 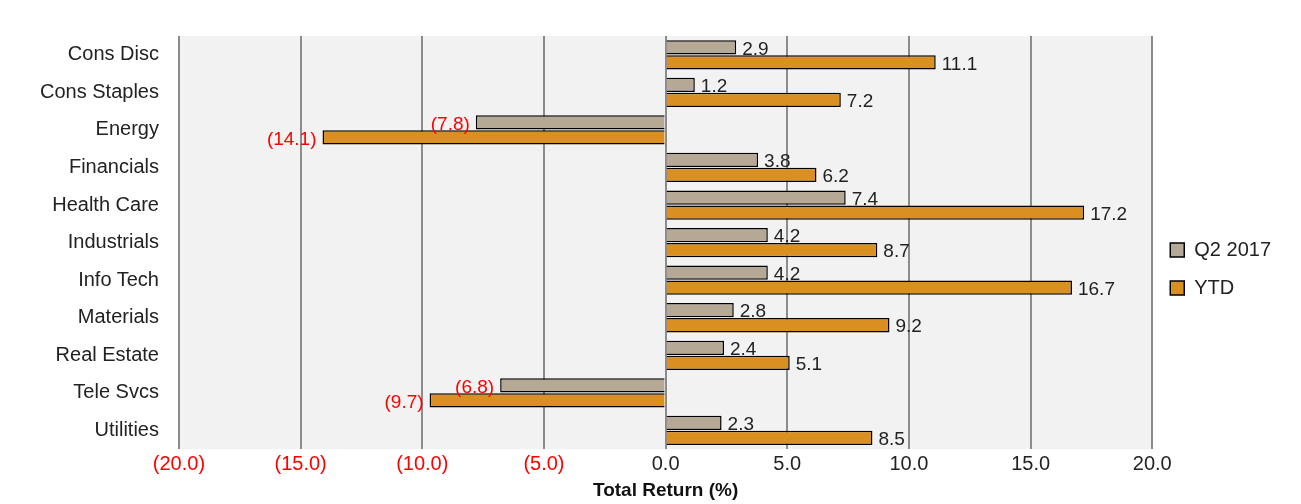 I want to click on x-tick-label: 15.0, so click(x=1031, y=462).